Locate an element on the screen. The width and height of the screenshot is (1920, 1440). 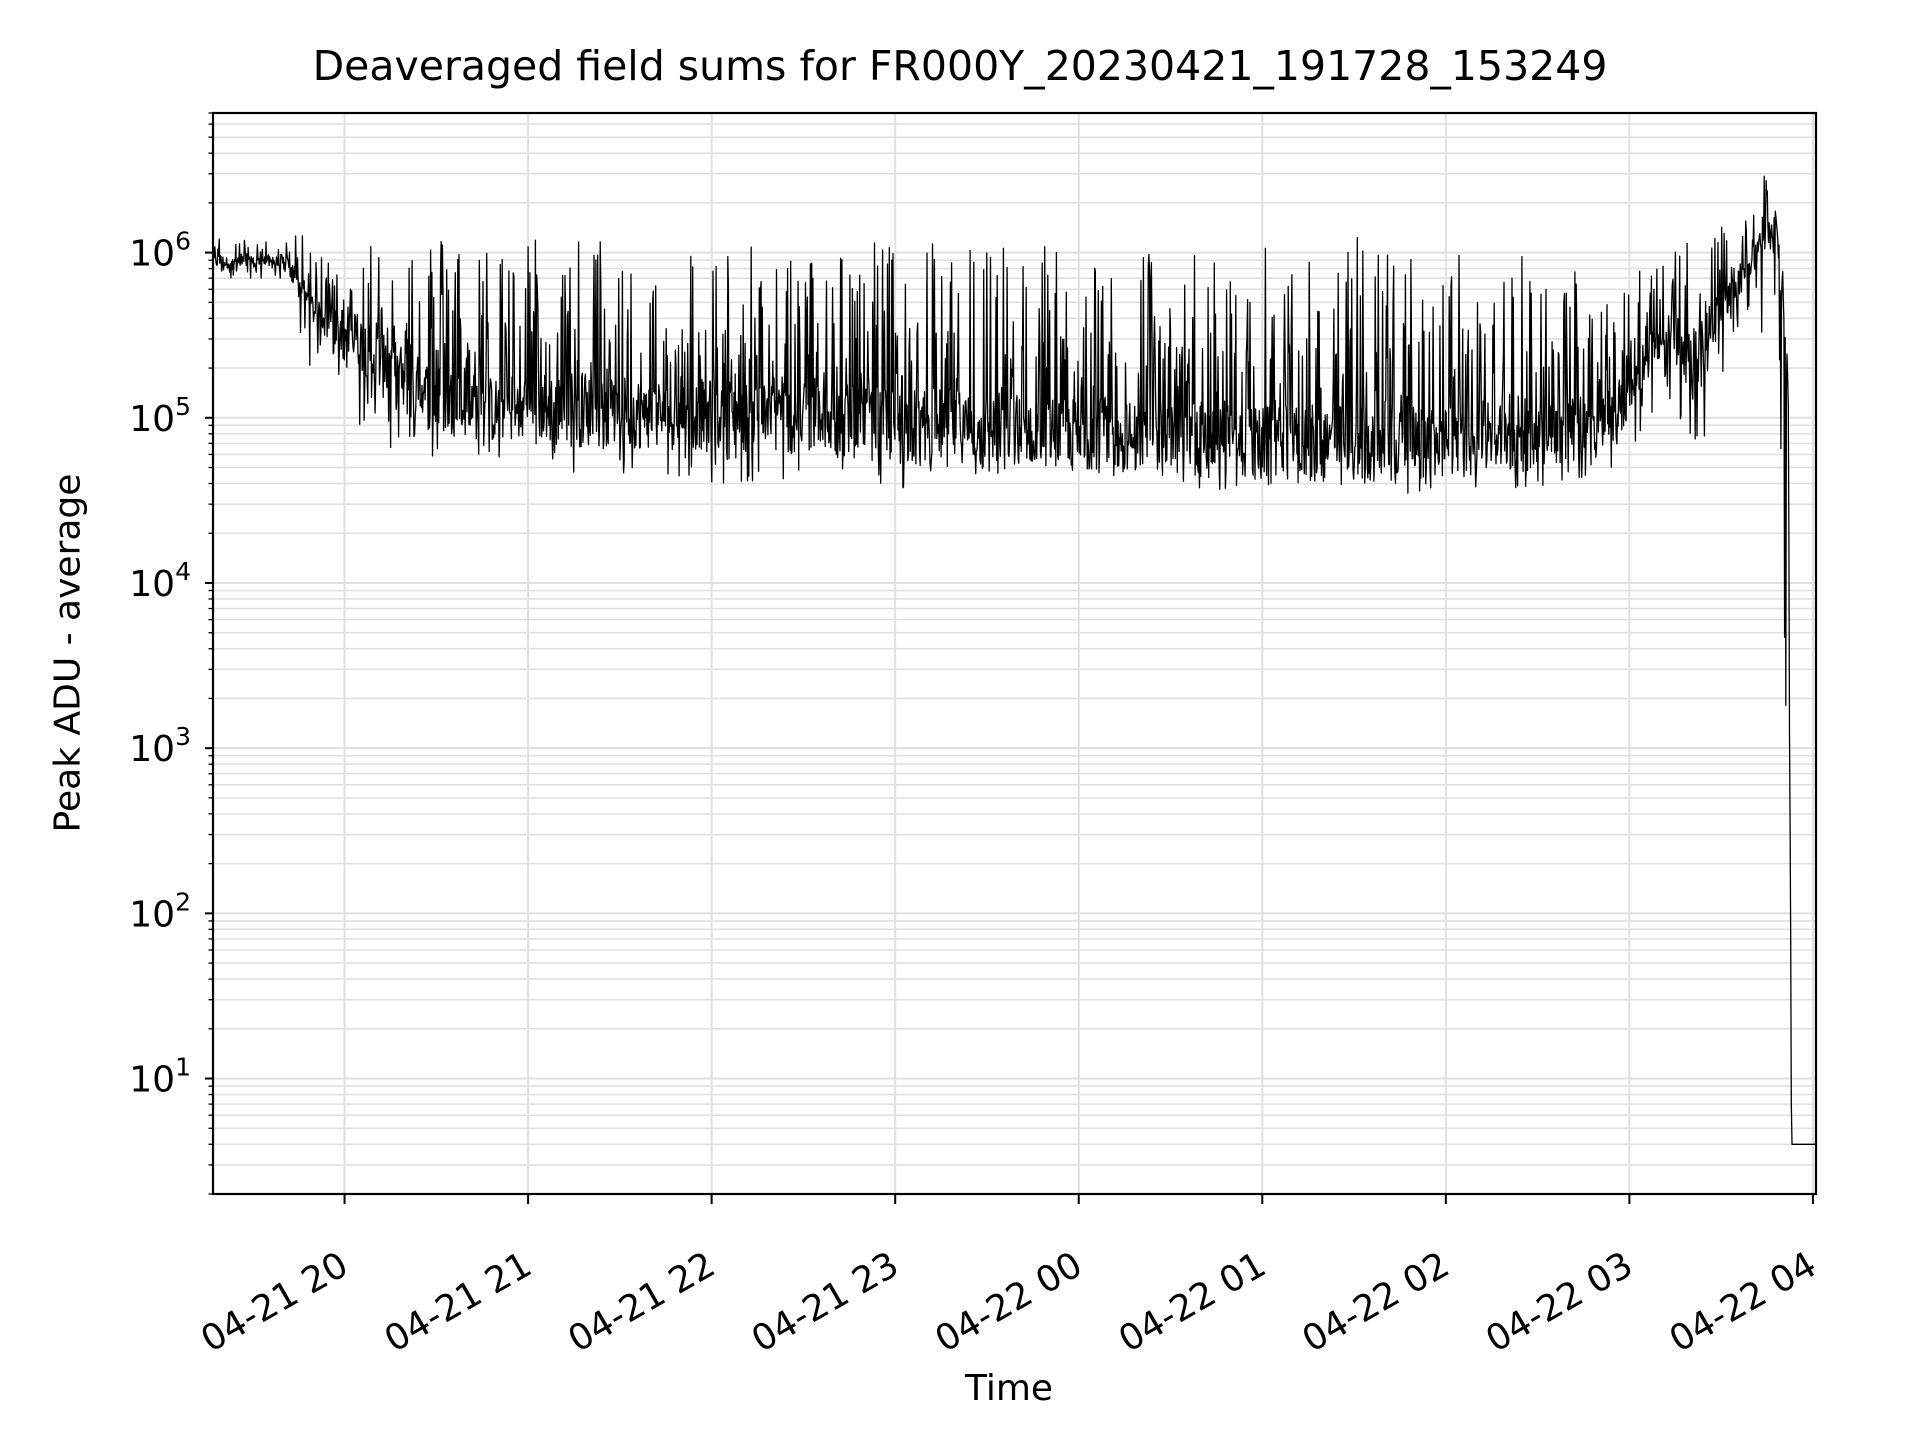
x-tick-label: 04-22 04 is located at coordinates (1743, 1302).